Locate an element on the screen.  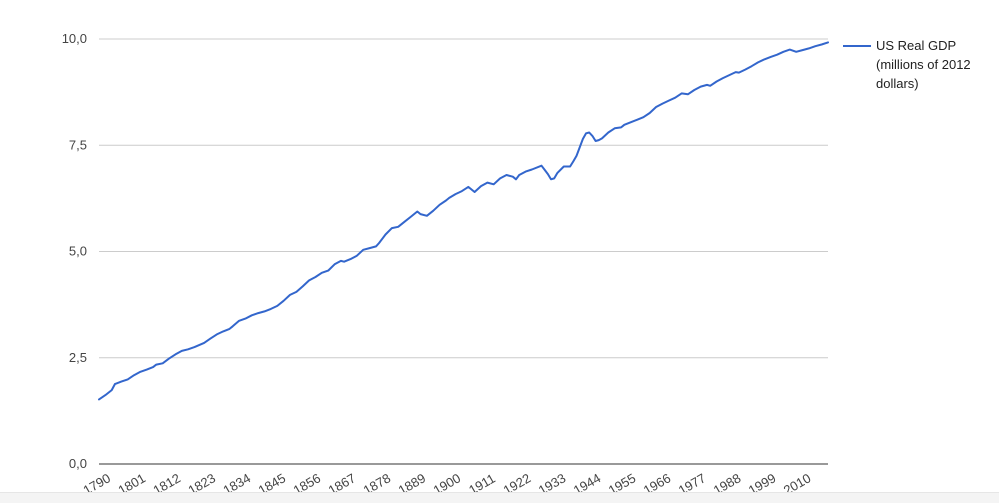
y-tick-label: 10,0 is located at coordinates (74, 38).